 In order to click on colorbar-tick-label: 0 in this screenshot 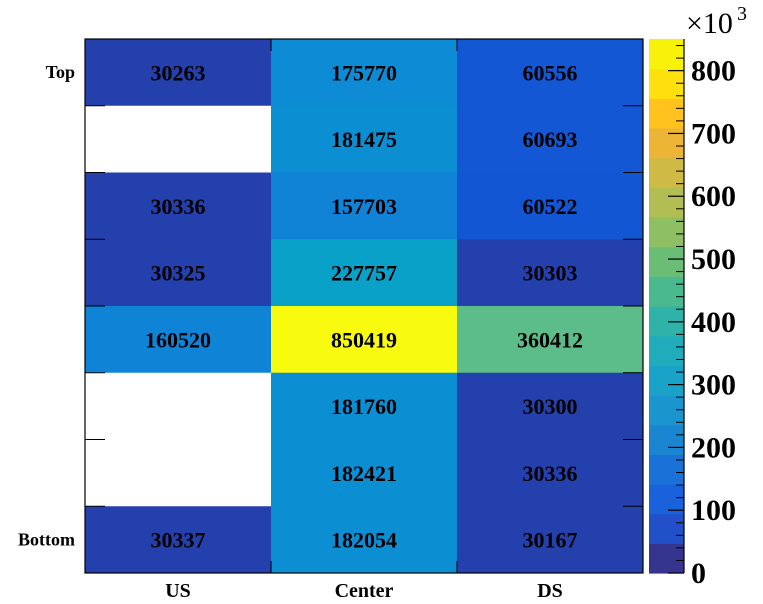, I will do `click(698, 573)`.